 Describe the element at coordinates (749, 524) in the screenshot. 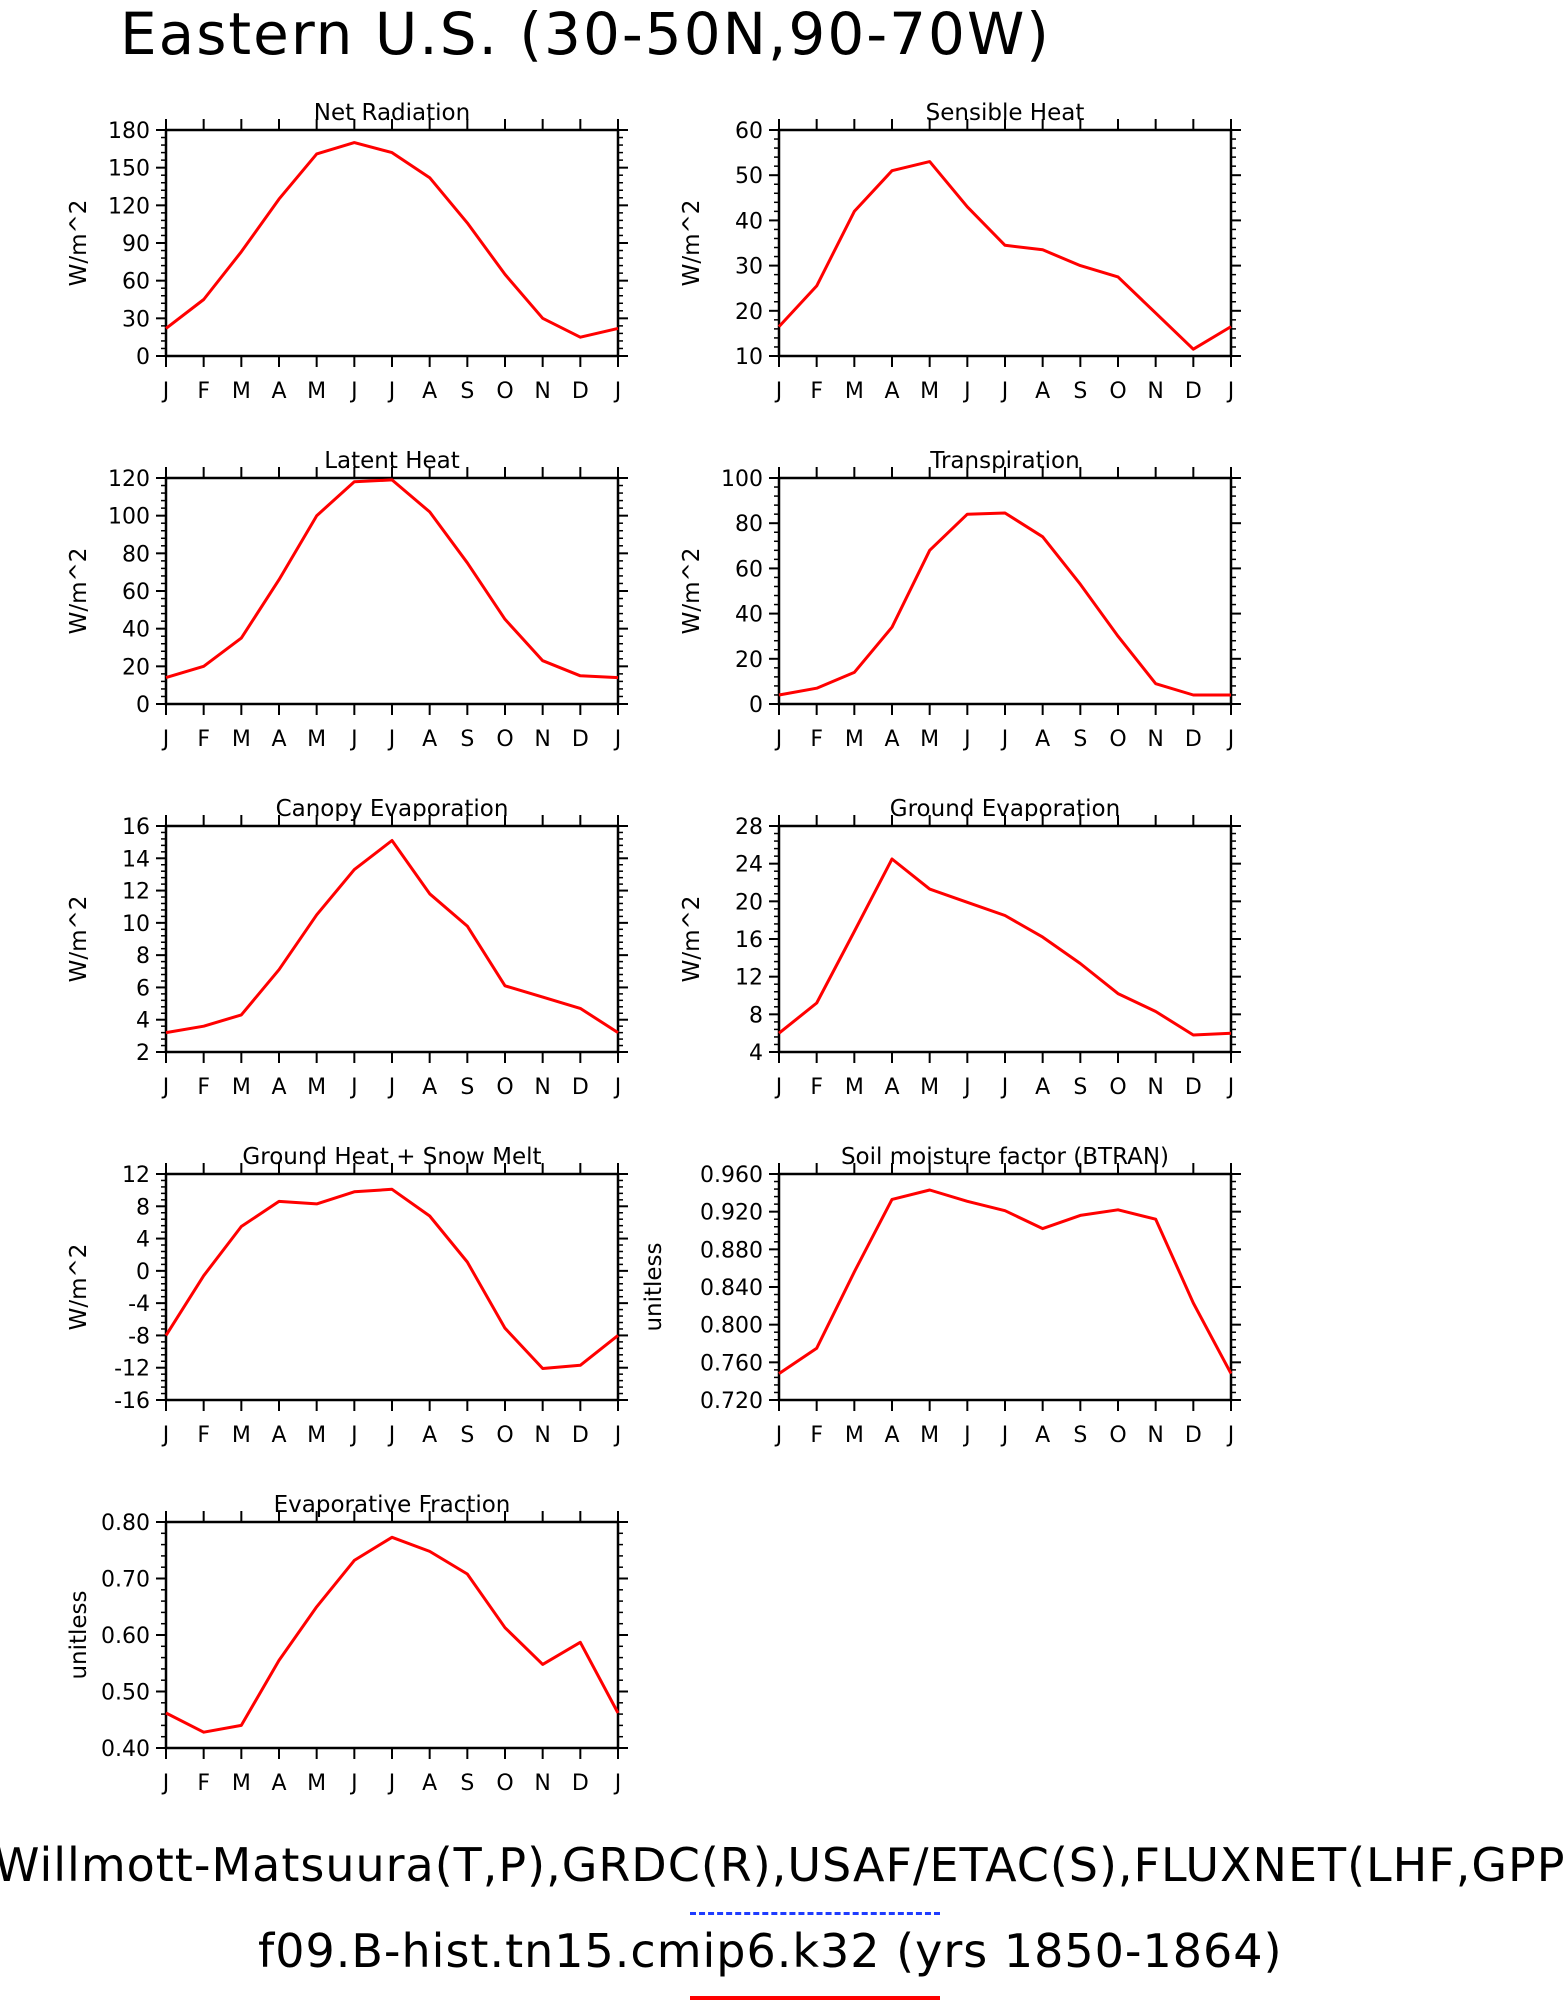

I see `y-tick-label: 80` at that location.